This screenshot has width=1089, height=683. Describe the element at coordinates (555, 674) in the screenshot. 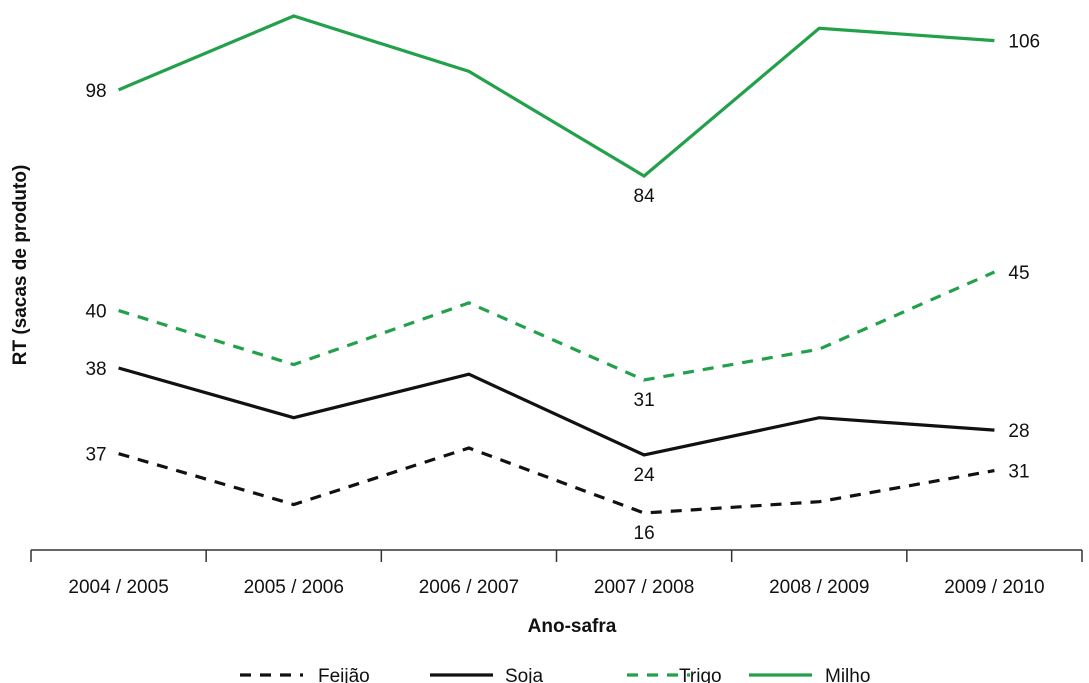

I see `legend: Feijão Soja Trigo Milho` at that location.